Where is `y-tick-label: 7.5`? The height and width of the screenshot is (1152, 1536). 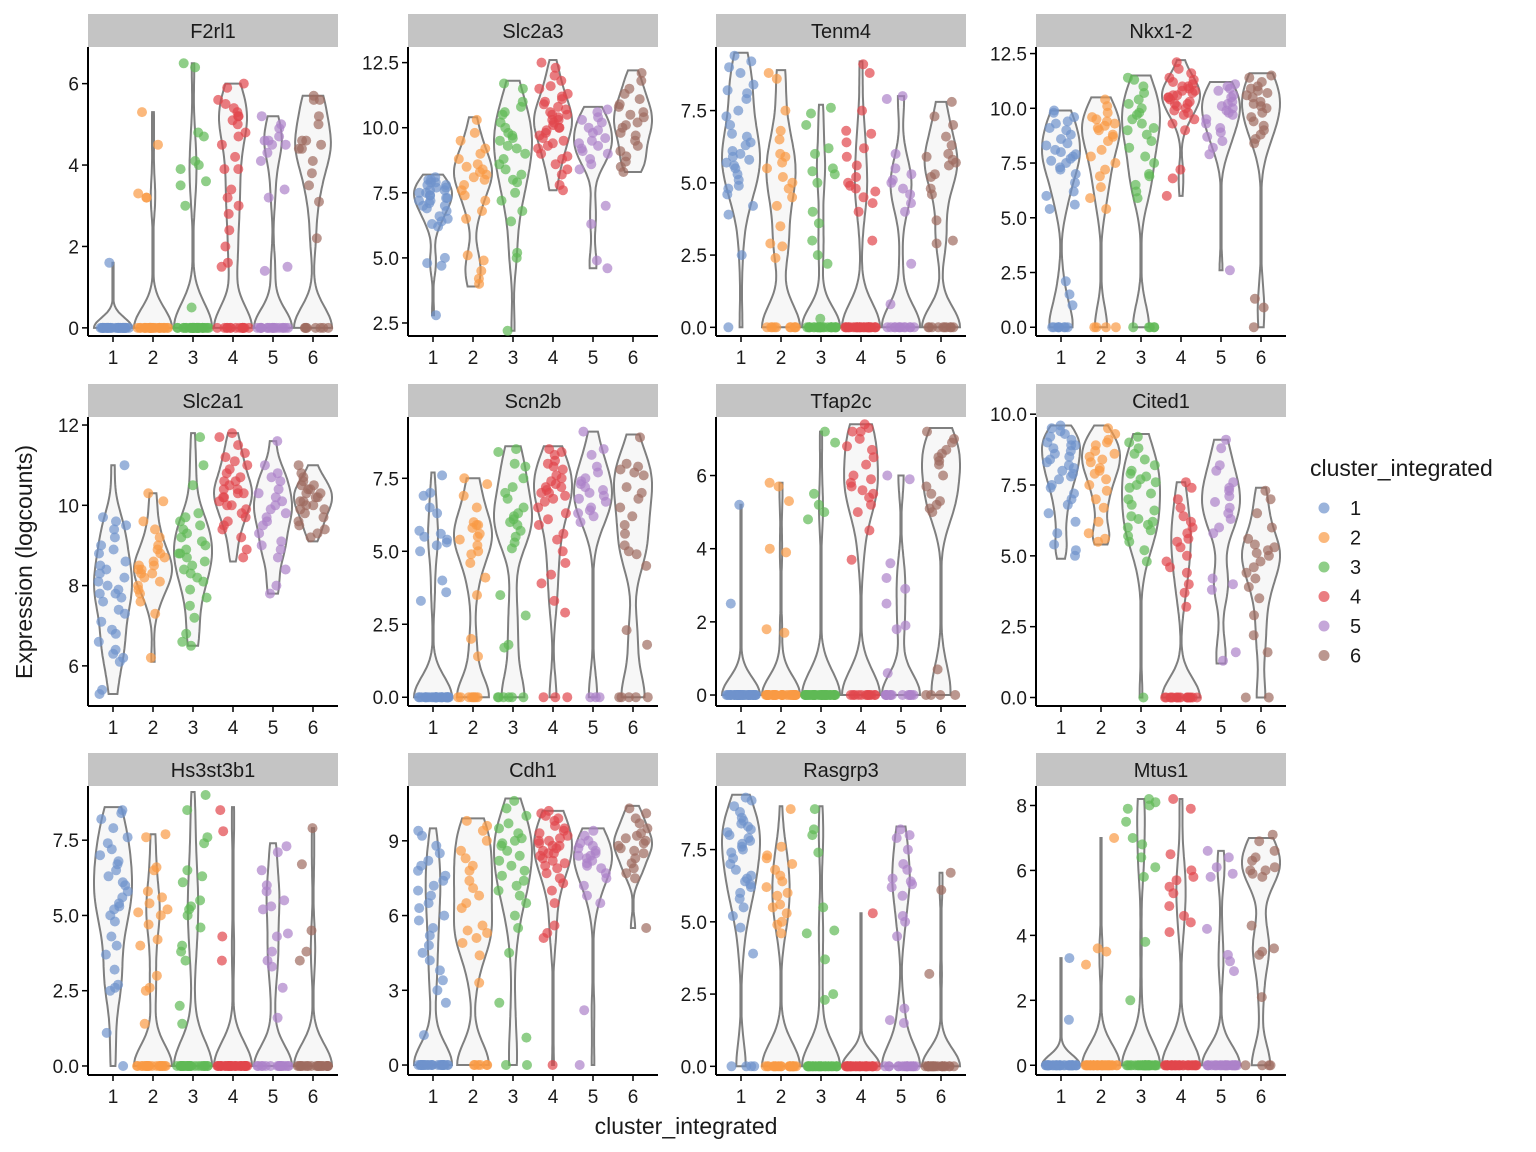
y-tick-label: 7.5 is located at coordinates (694, 851).